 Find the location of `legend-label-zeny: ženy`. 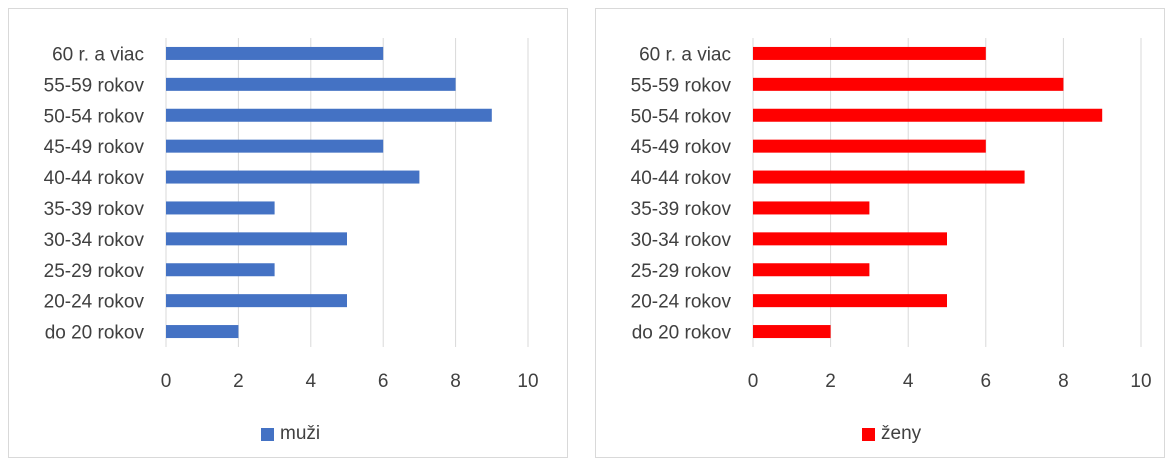

legend-label-zeny: ženy is located at coordinates (901, 433).